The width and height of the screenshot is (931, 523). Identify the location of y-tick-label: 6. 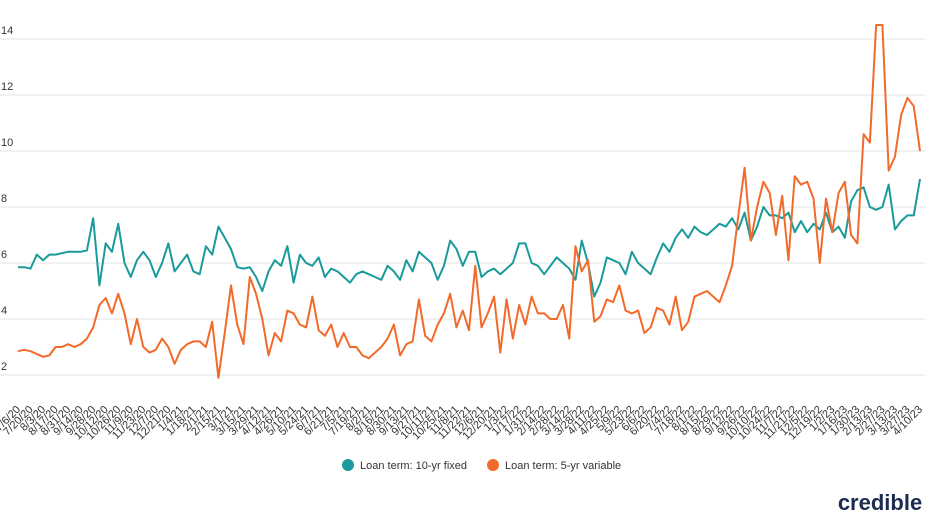
(4, 255).